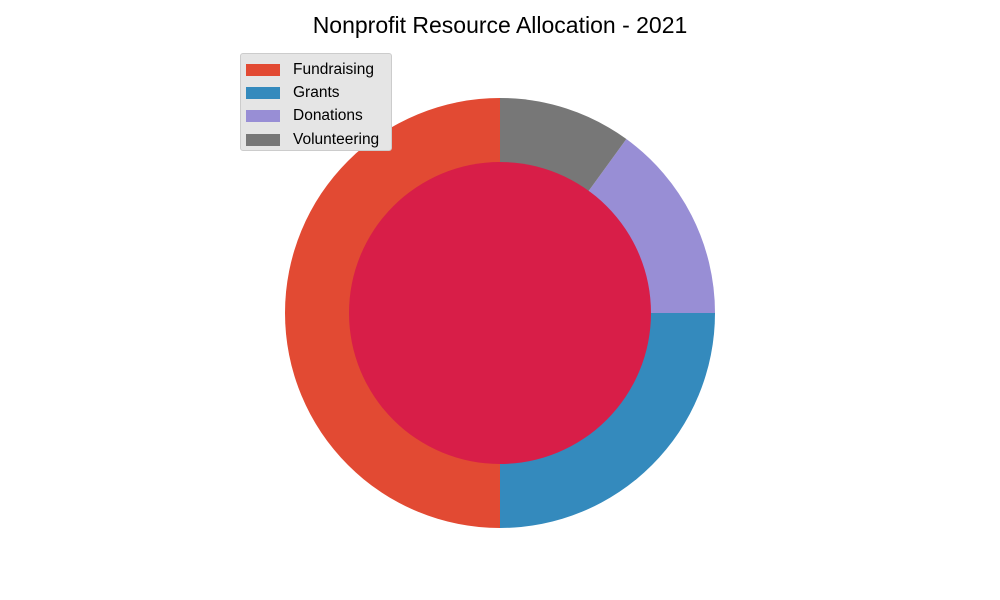  Describe the element at coordinates (500, 25) in the screenshot. I see `chart-title: Nonprofit Resource Allocation - 2021` at that location.